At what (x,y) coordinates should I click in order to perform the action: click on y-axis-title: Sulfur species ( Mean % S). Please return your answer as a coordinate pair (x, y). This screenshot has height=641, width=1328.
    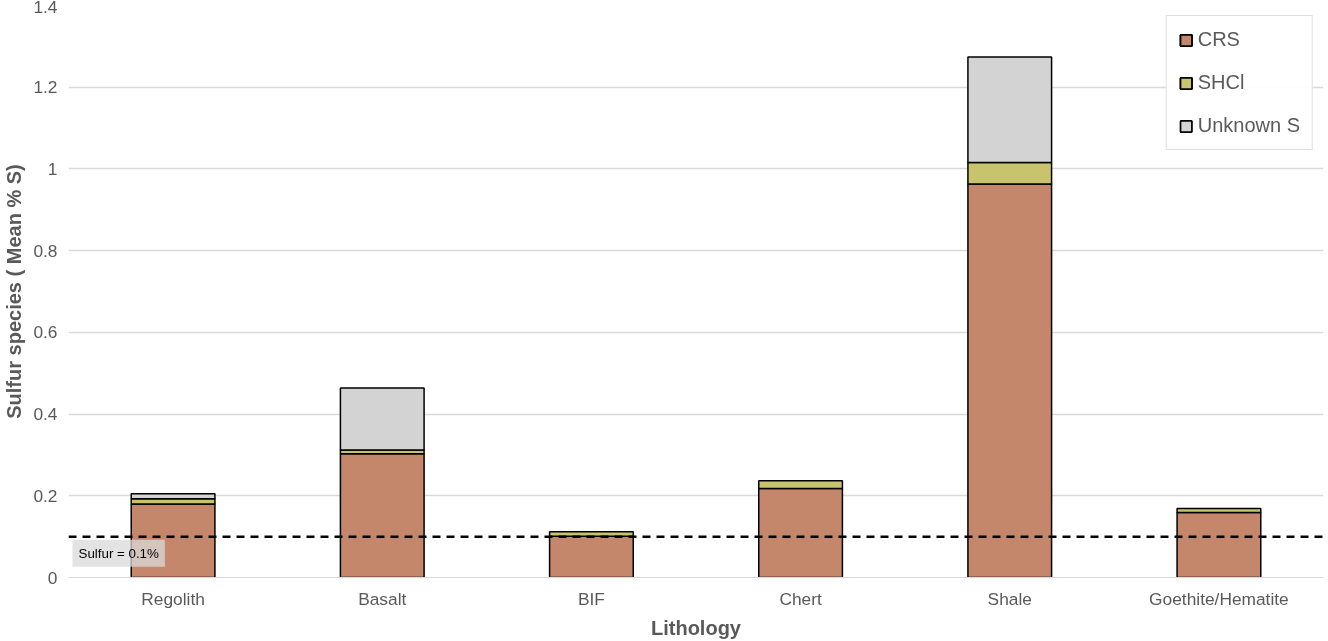
    Looking at the image, I should click on (14, 291).